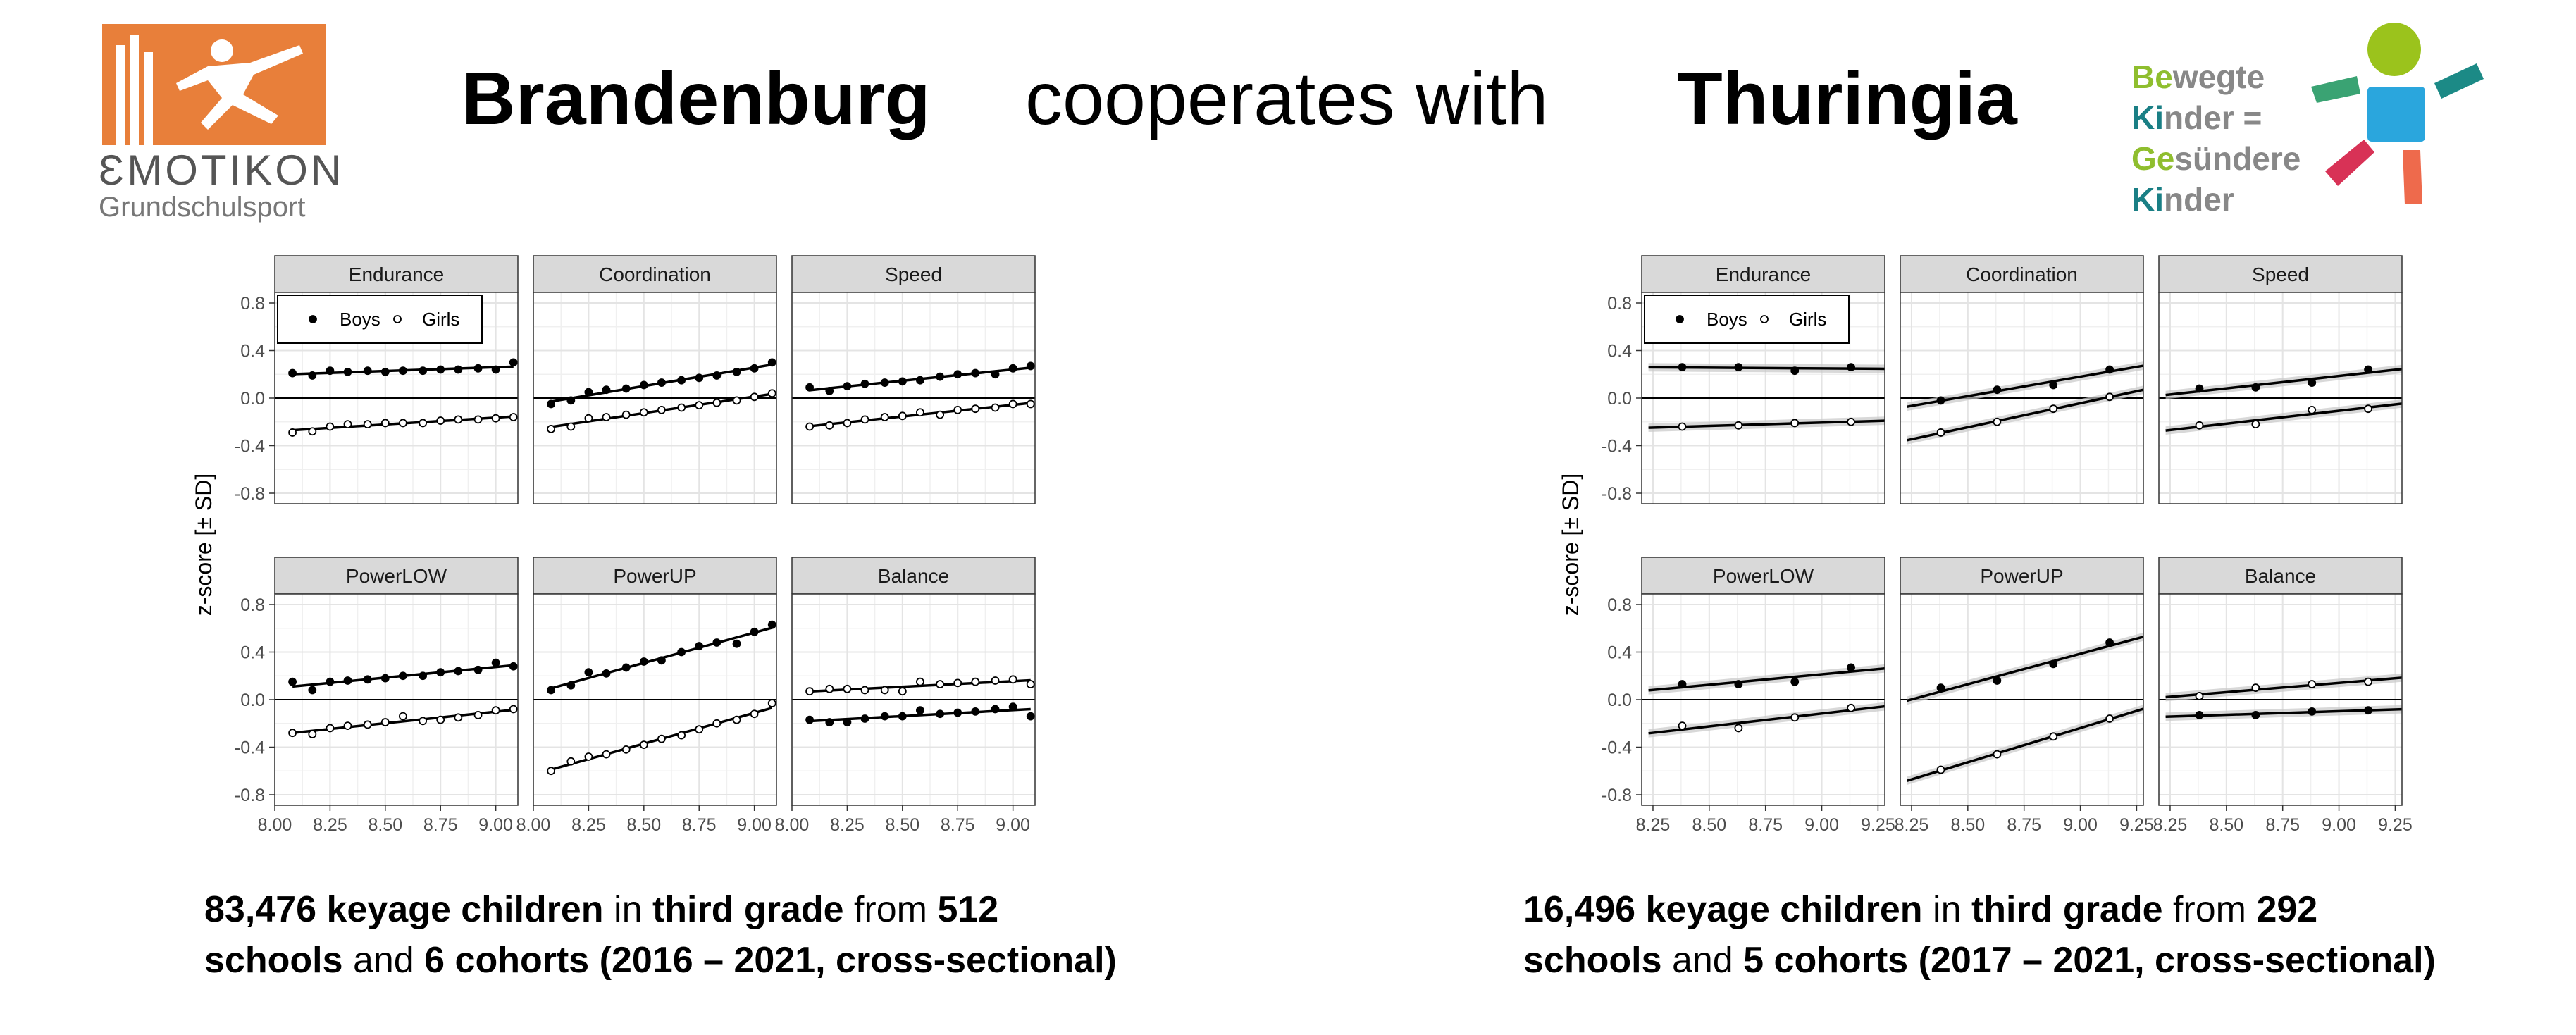 The height and width of the screenshot is (1035, 2576). I want to click on caption-left-cohorts: 6 cohorts (2016 – 2021, cross-sectional), so click(770, 960).